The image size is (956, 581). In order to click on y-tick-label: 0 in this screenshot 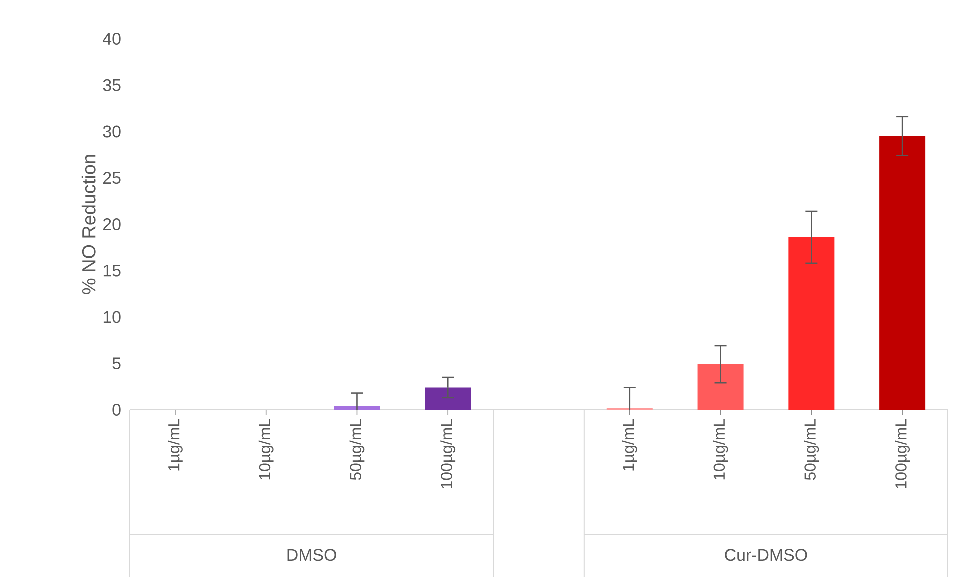, I will do `click(116, 410)`.